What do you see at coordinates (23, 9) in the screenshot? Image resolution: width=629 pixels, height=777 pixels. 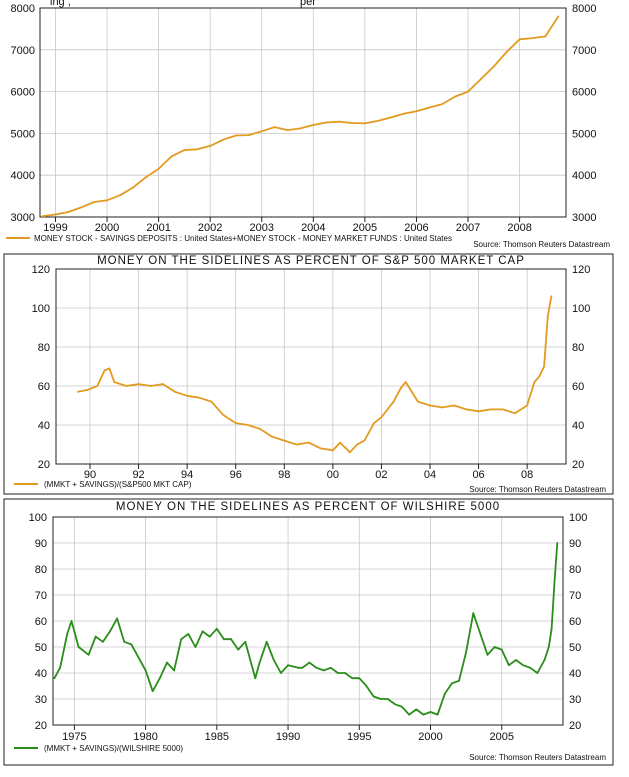 I see `money-stock-ytick-left-8000: 8000` at bounding box center [23, 9].